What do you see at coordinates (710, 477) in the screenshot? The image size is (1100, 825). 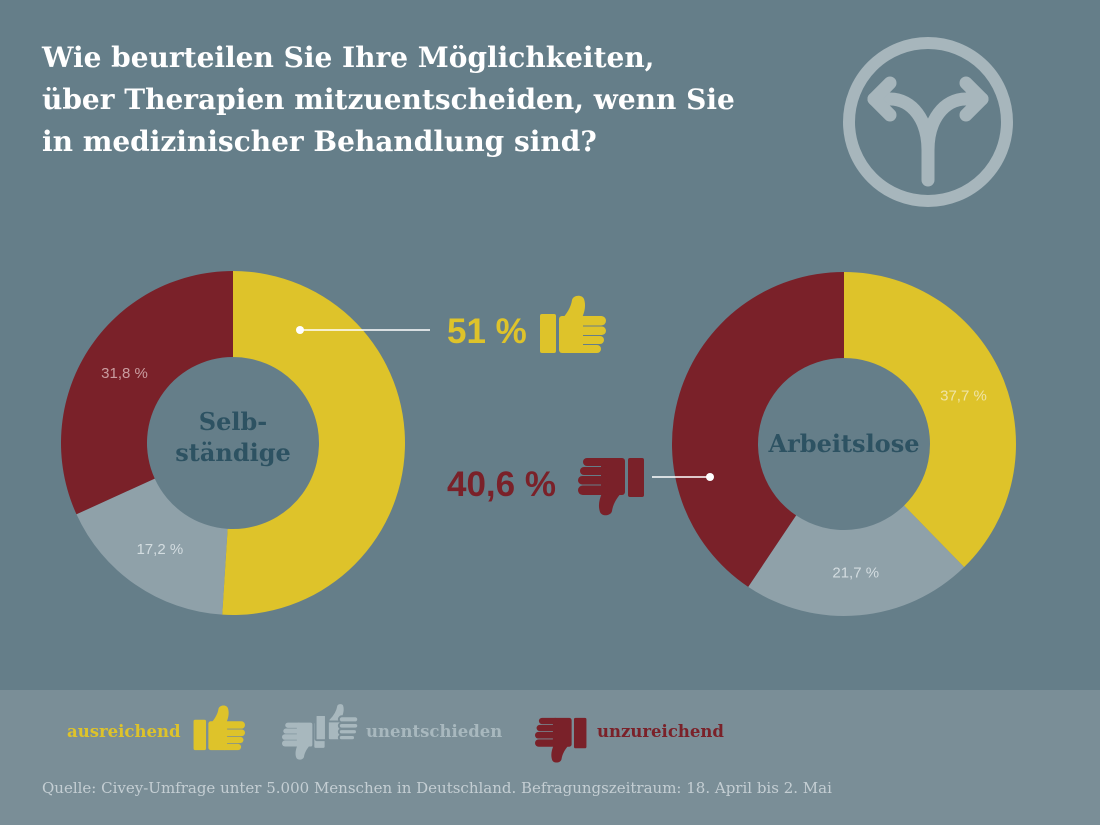 I see `callout-dot-unzureichend` at bounding box center [710, 477].